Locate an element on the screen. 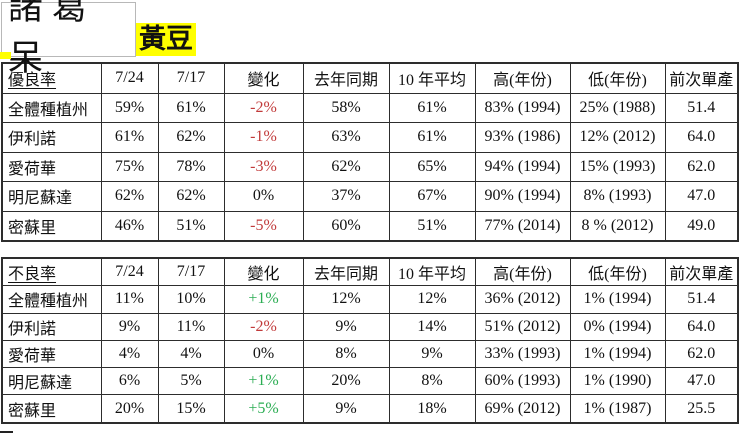 The width and height of the screenshot is (740, 435). change-cell: -3% is located at coordinates (263, 166).